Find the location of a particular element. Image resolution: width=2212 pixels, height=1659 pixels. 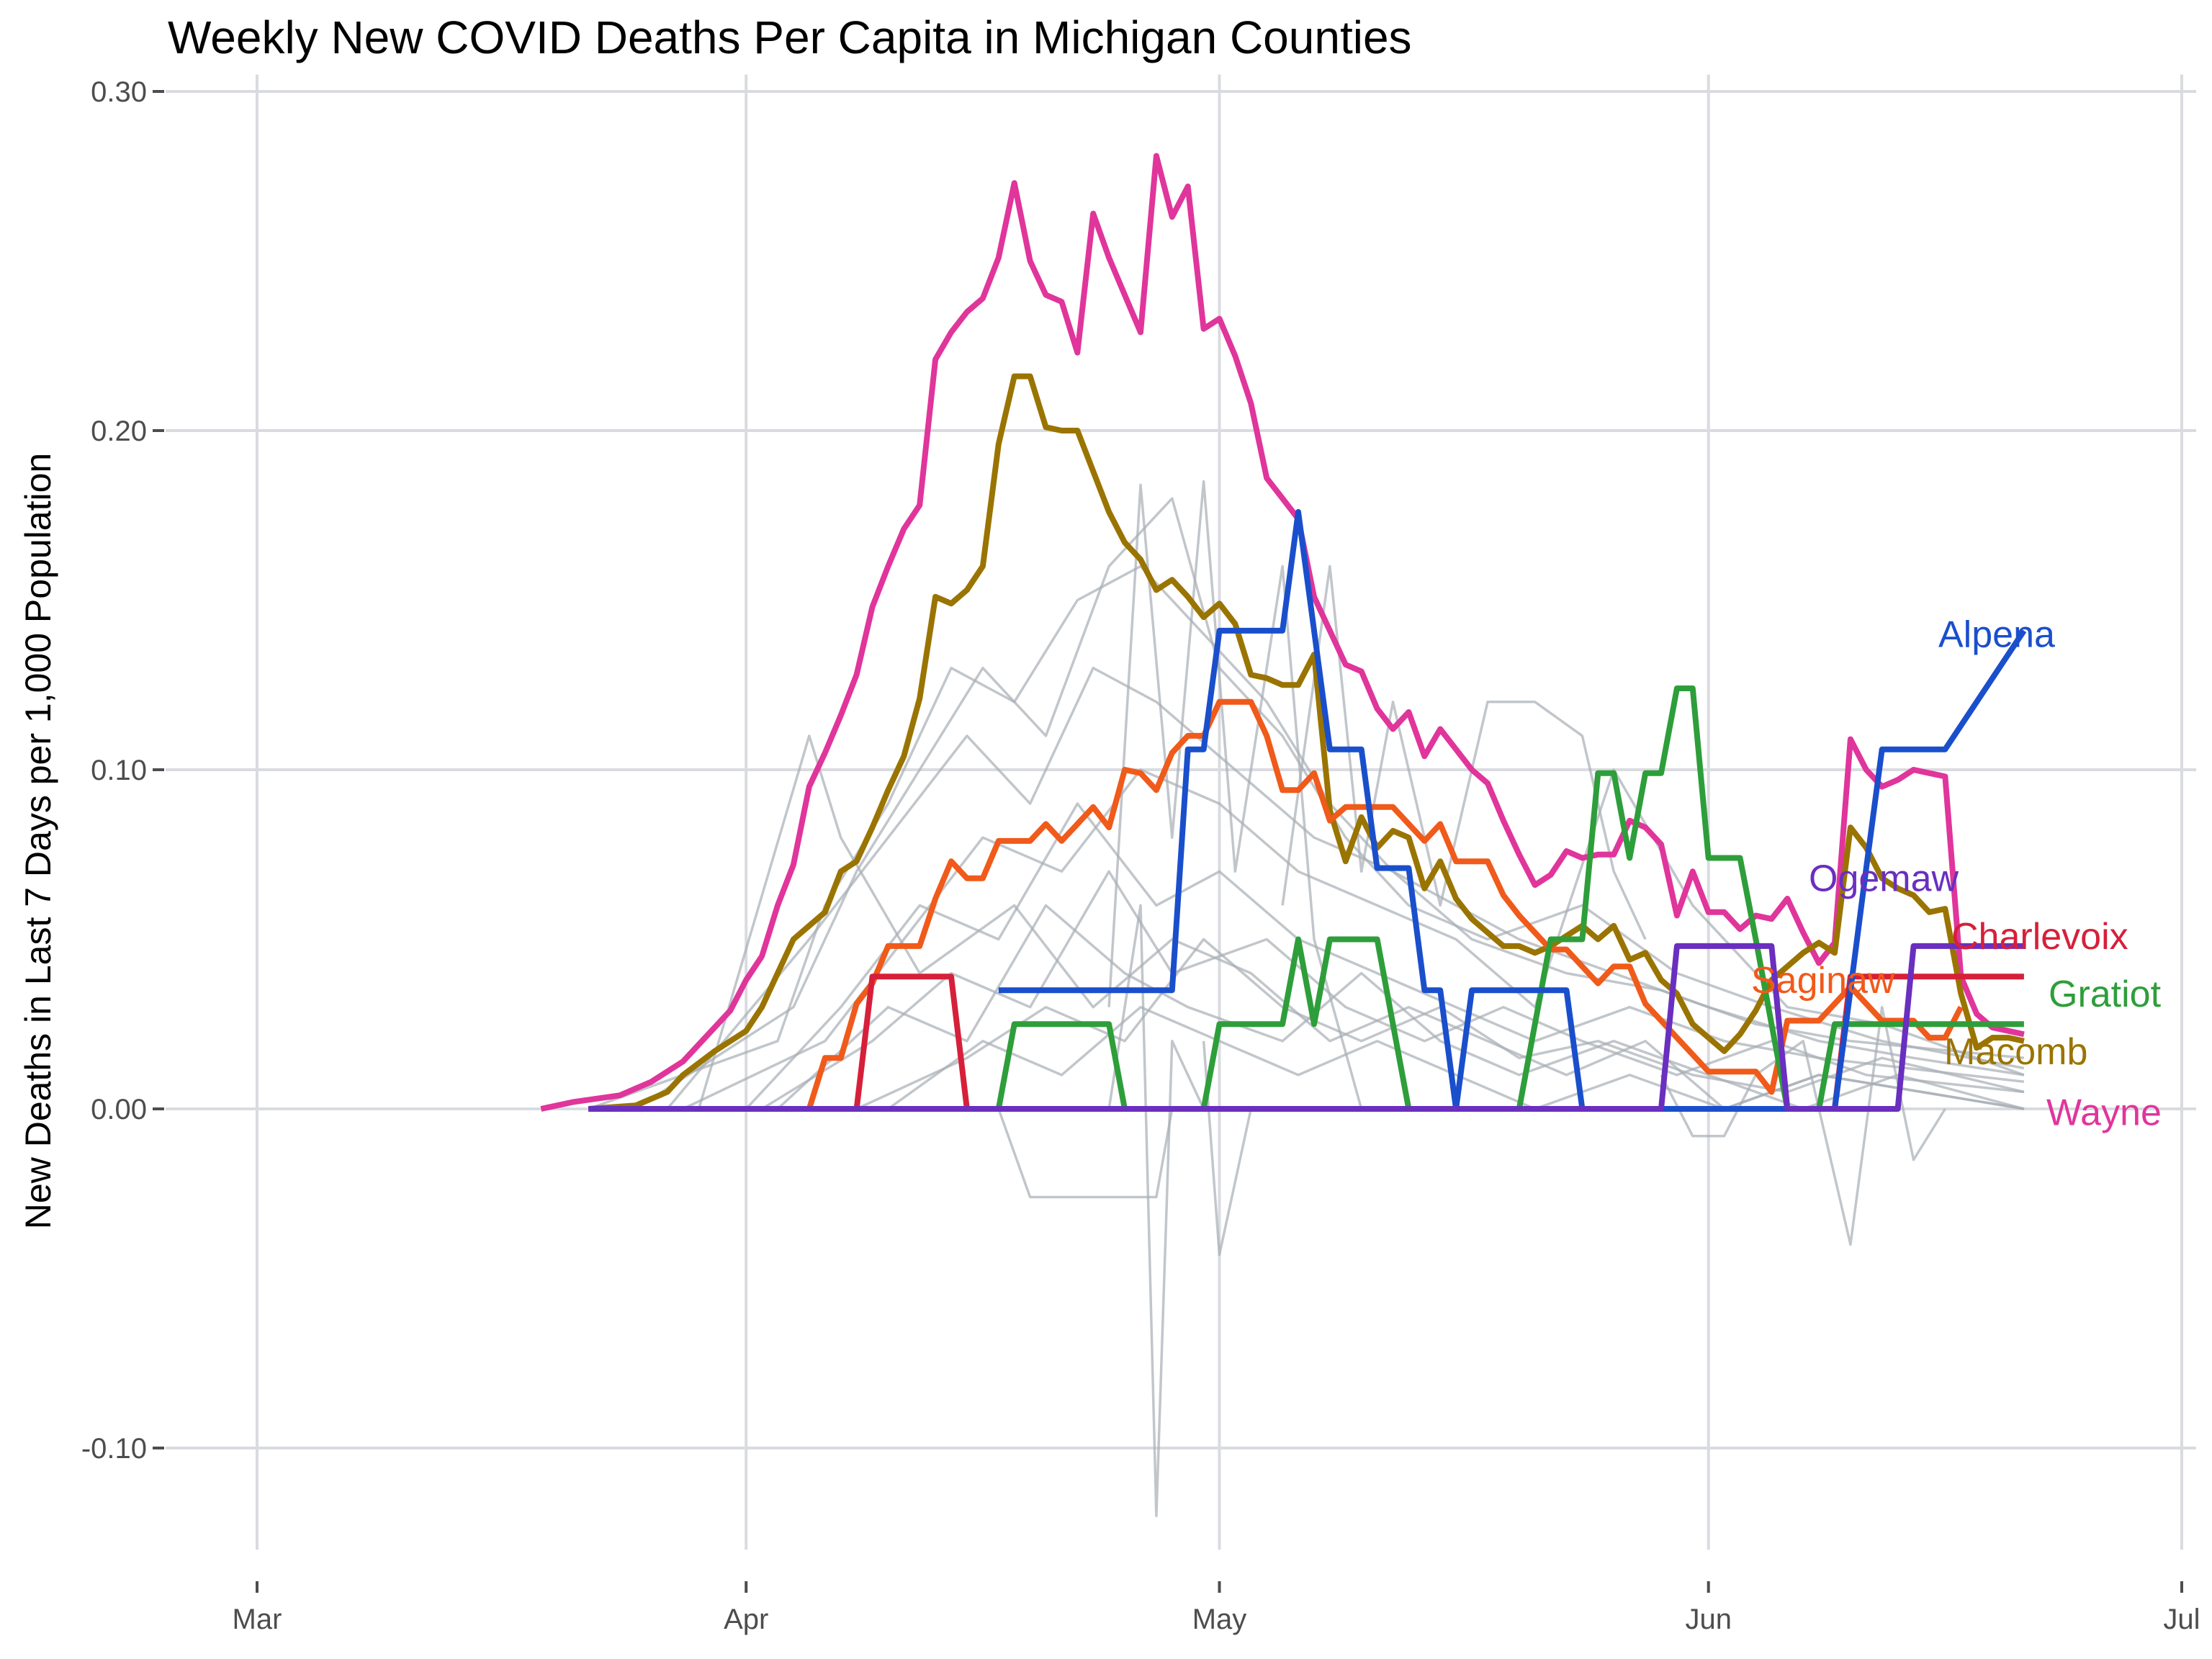

x-axis: Mar Apr May Jun Jul is located at coordinates (1216, 1608).